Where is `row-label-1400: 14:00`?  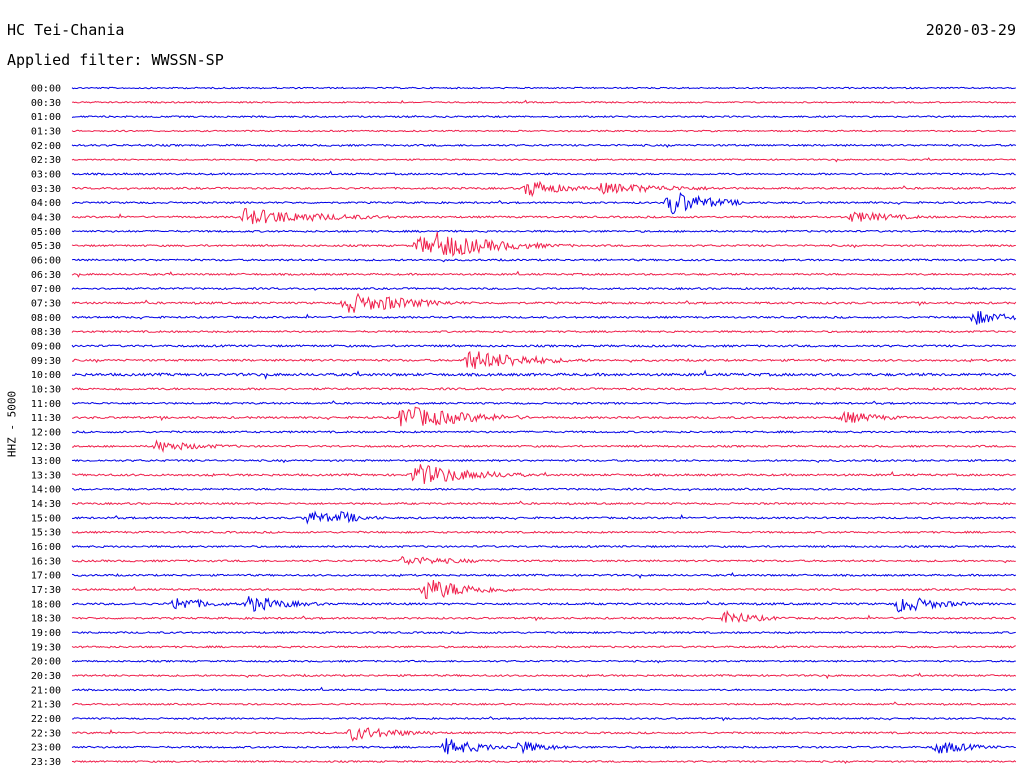 row-label-1400: 14:00 is located at coordinates (46, 490).